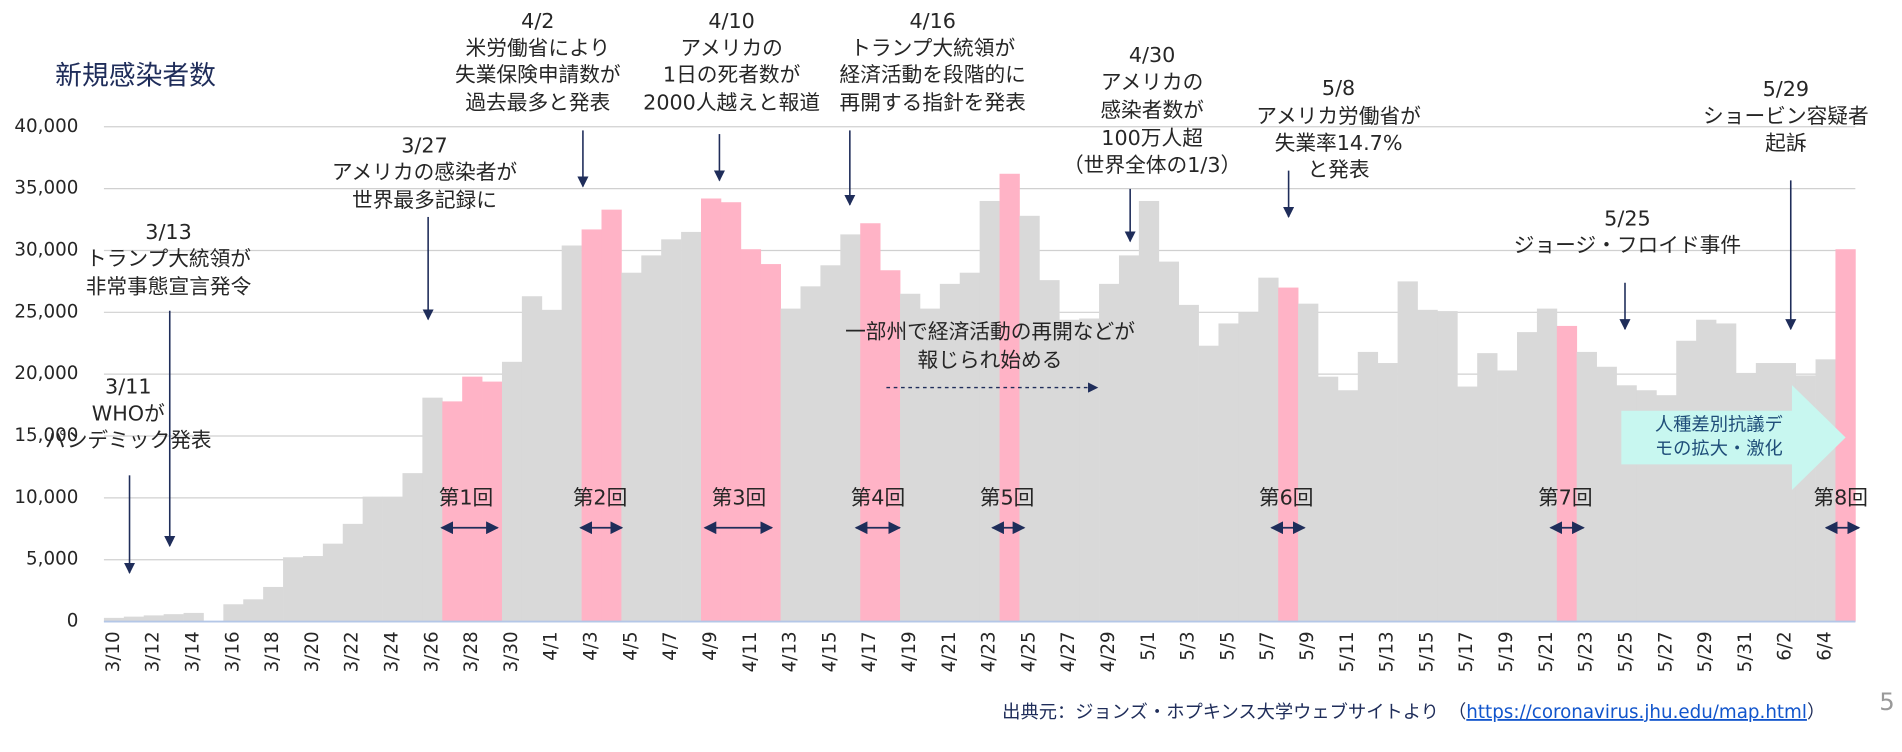 The height and width of the screenshot is (752, 1902). Describe the element at coordinates (424, 145) in the screenshot. I see `annotation: 3/27` at that location.